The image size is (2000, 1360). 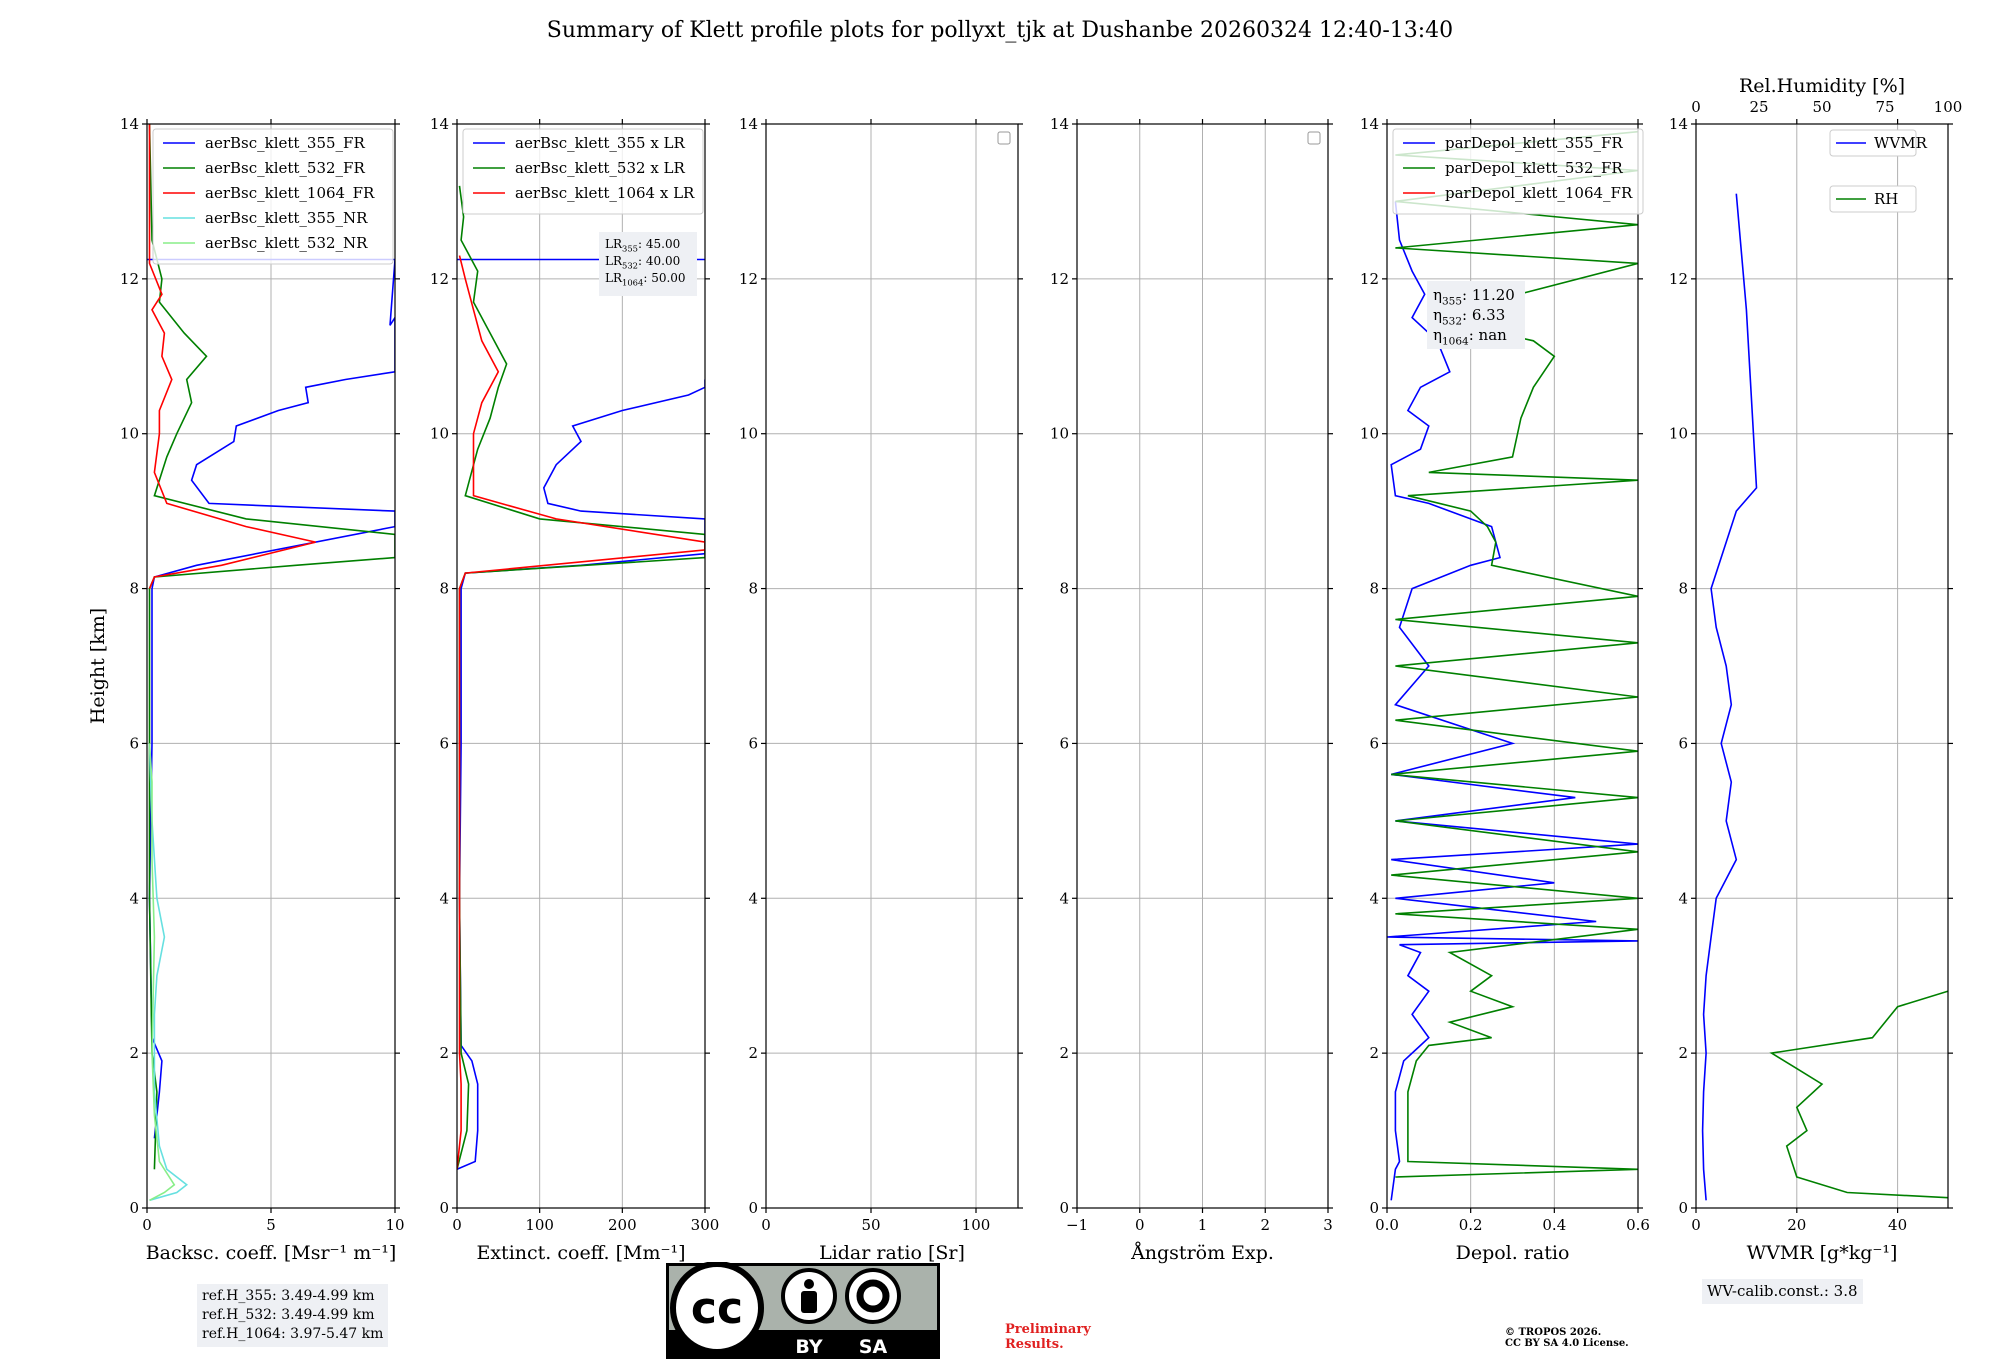 I want to click on eta-box-line: η1064: nan, so click(x=1470, y=337).